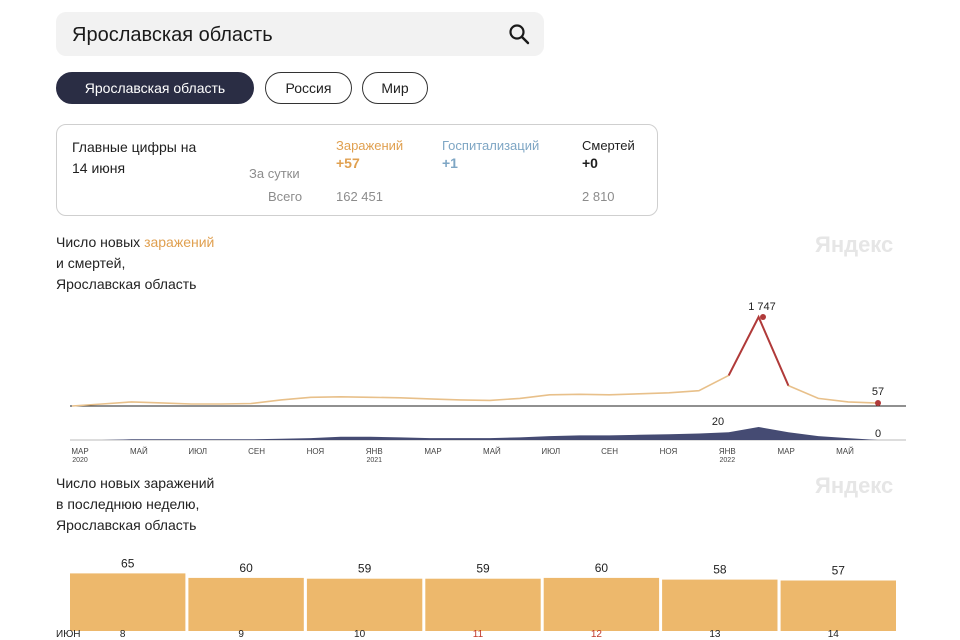 The image size is (960, 640). What do you see at coordinates (762, 307) in the screenshot?
I see `peak-label: 1 747` at bounding box center [762, 307].